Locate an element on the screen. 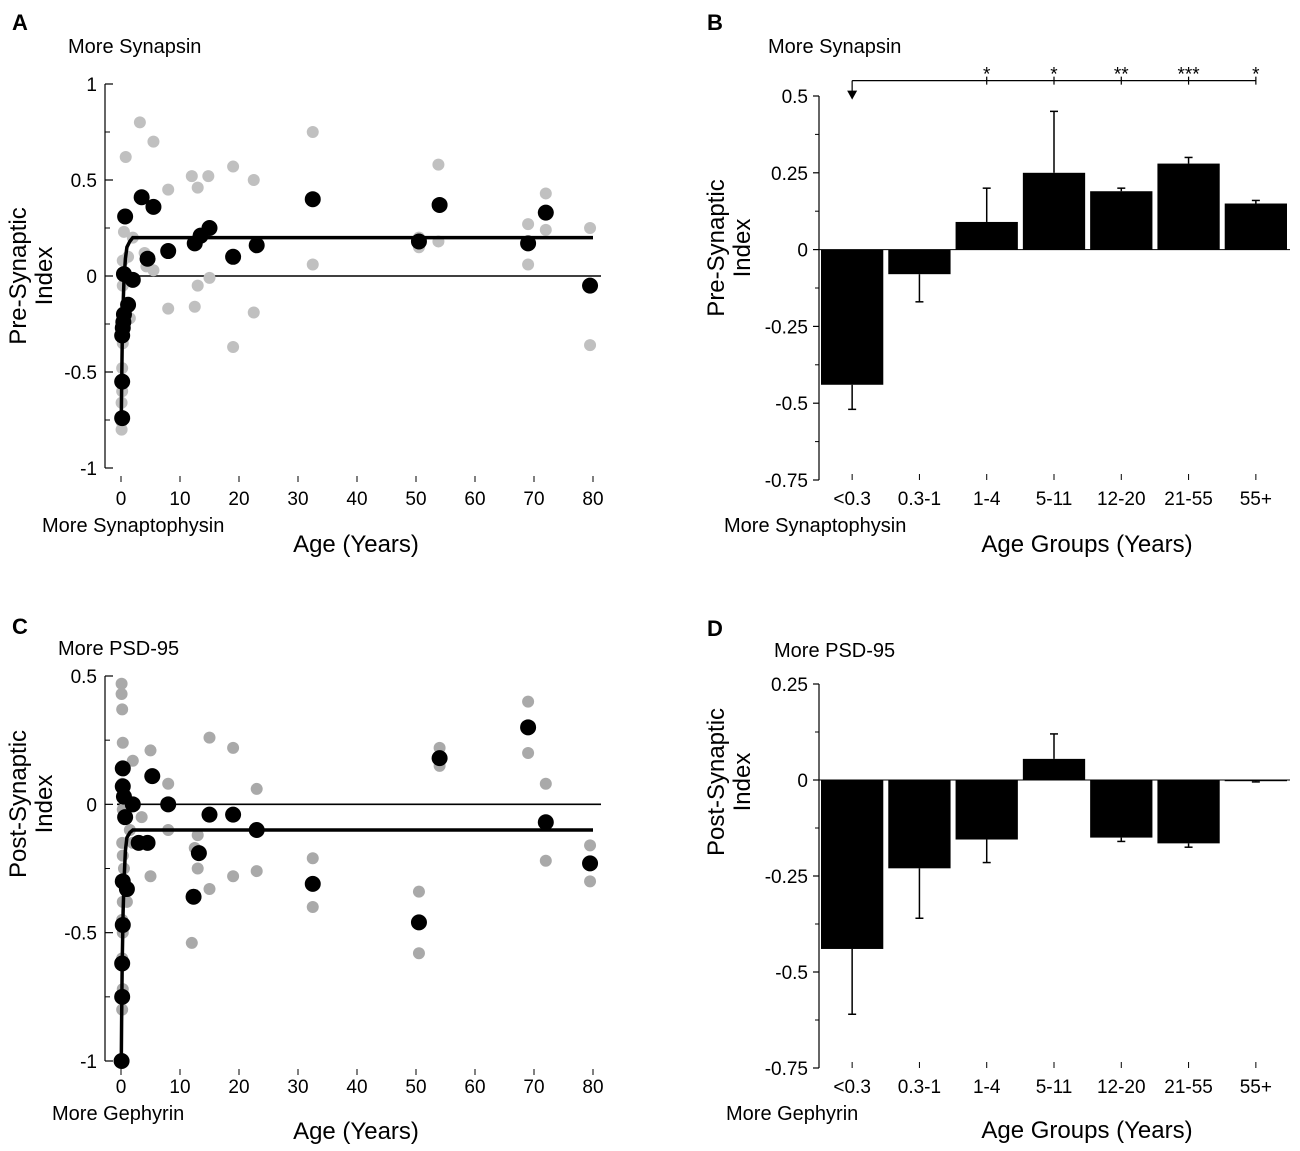  panel-d-x-tick-label: 5-11 is located at coordinates (1054, 1087).